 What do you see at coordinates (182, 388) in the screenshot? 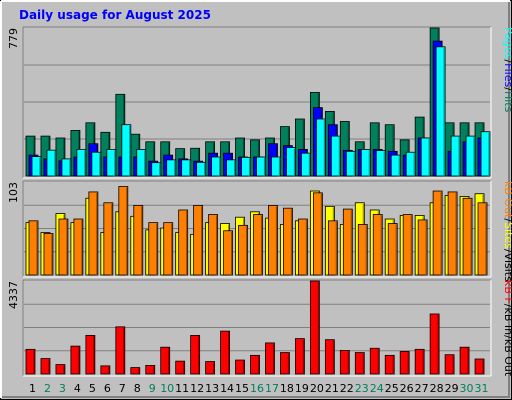
I see `day-label: 11` at bounding box center [182, 388].